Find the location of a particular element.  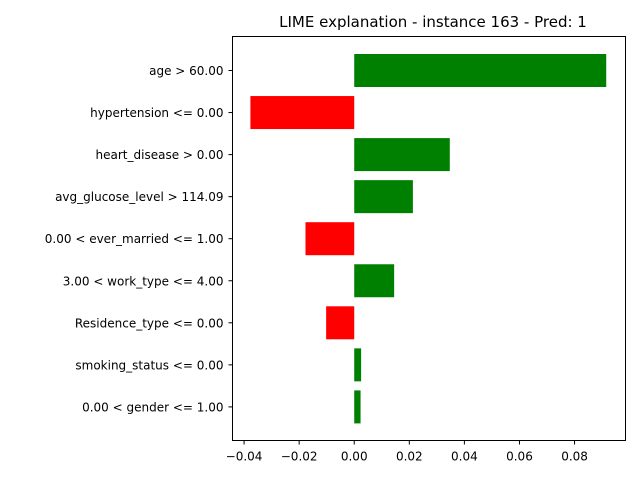

x-axis-ticks: −0.04 −0.02 0.00 0.02 0.04 0.06 0.08 is located at coordinates (407, 452).